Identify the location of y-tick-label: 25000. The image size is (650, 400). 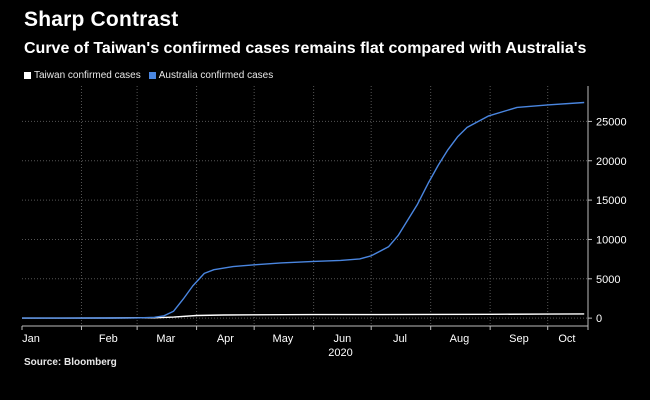
(611, 122).